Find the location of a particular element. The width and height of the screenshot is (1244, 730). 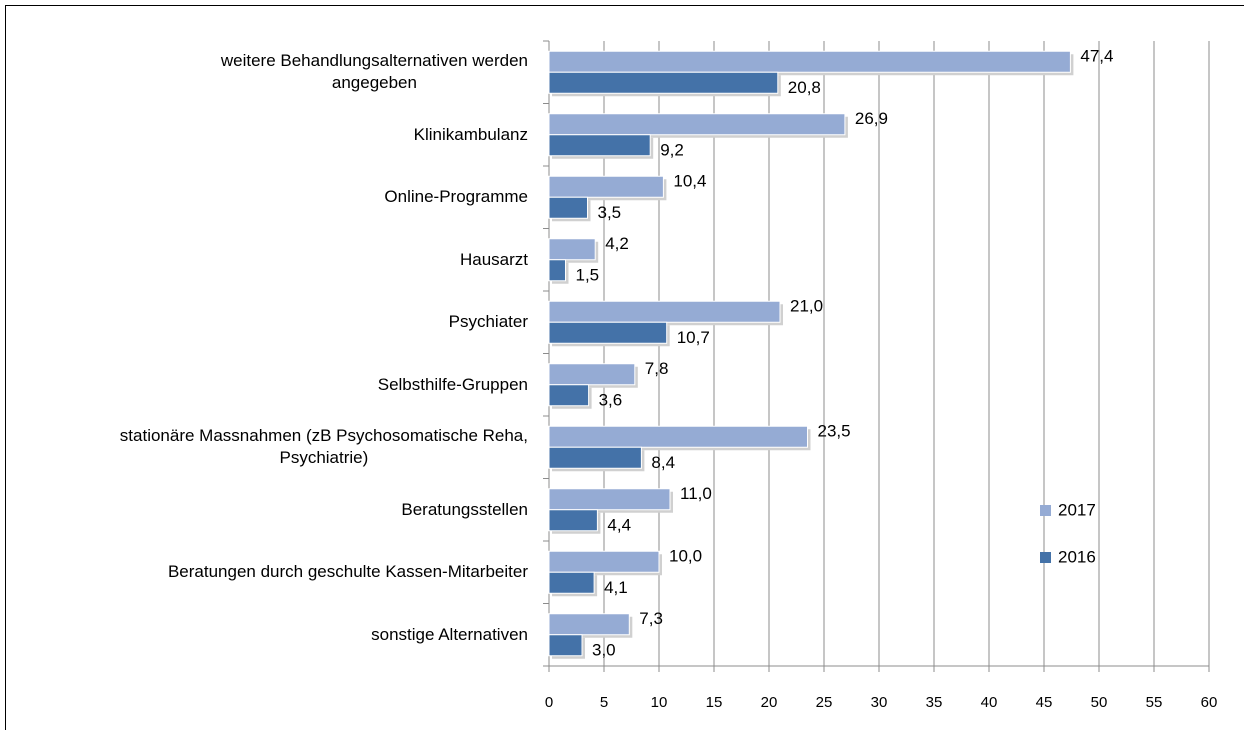

data-label: 3,6 is located at coordinates (611, 400).